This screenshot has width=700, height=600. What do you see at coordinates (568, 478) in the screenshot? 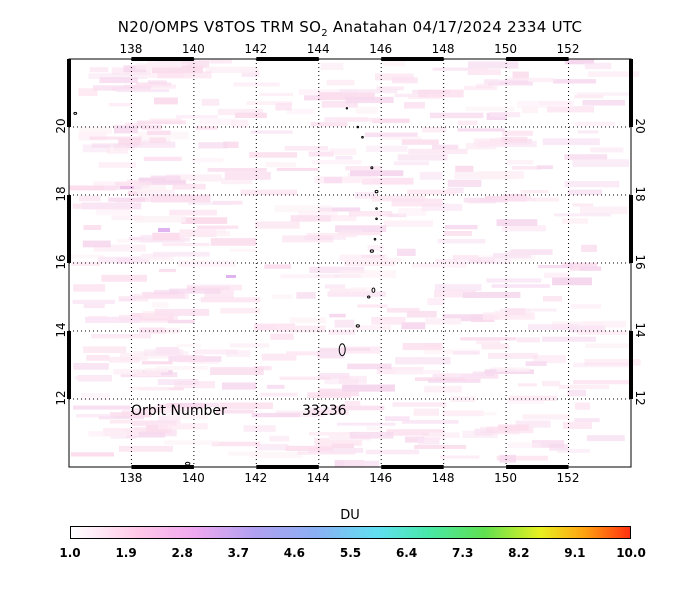
I see `lon-label-bottom: 152` at bounding box center [568, 478].